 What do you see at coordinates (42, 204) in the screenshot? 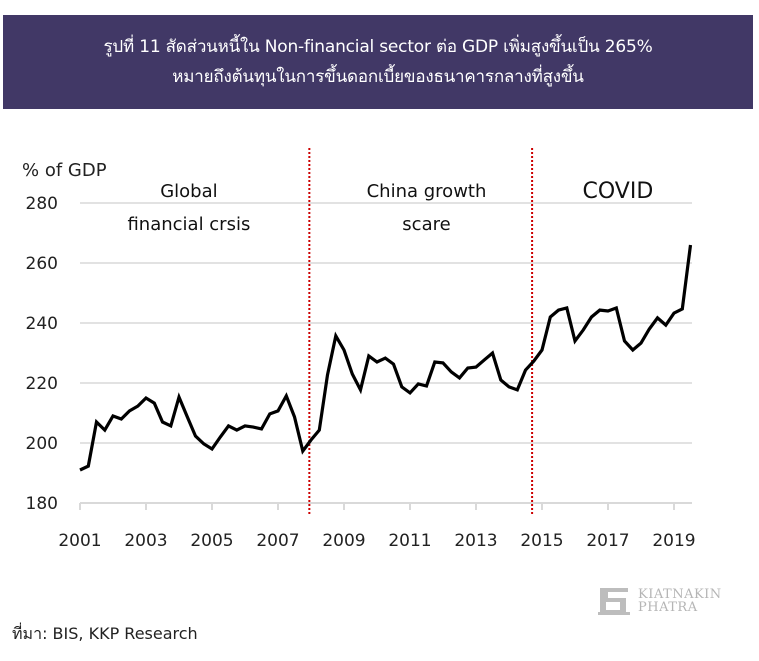
I see `y-tick-label: 280` at bounding box center [42, 204].